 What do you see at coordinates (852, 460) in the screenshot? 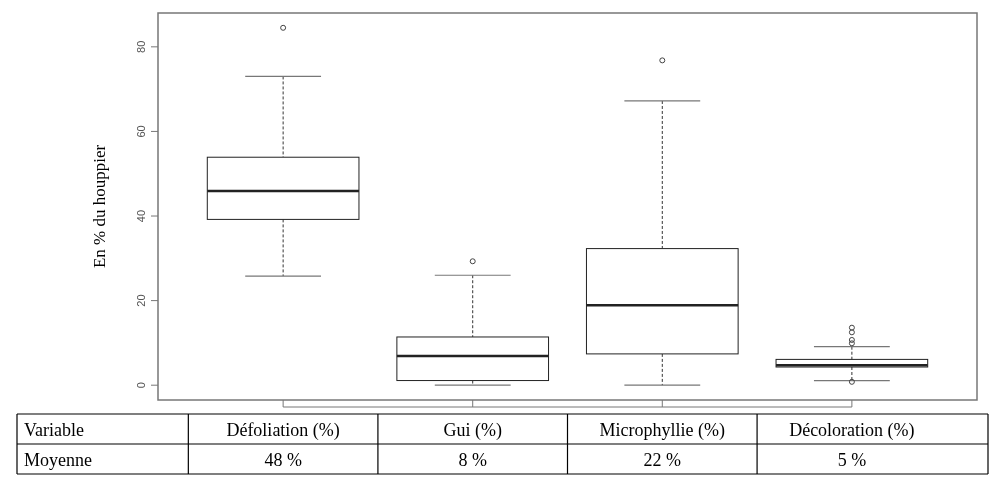
I see `text: 5 %` at bounding box center [852, 460].